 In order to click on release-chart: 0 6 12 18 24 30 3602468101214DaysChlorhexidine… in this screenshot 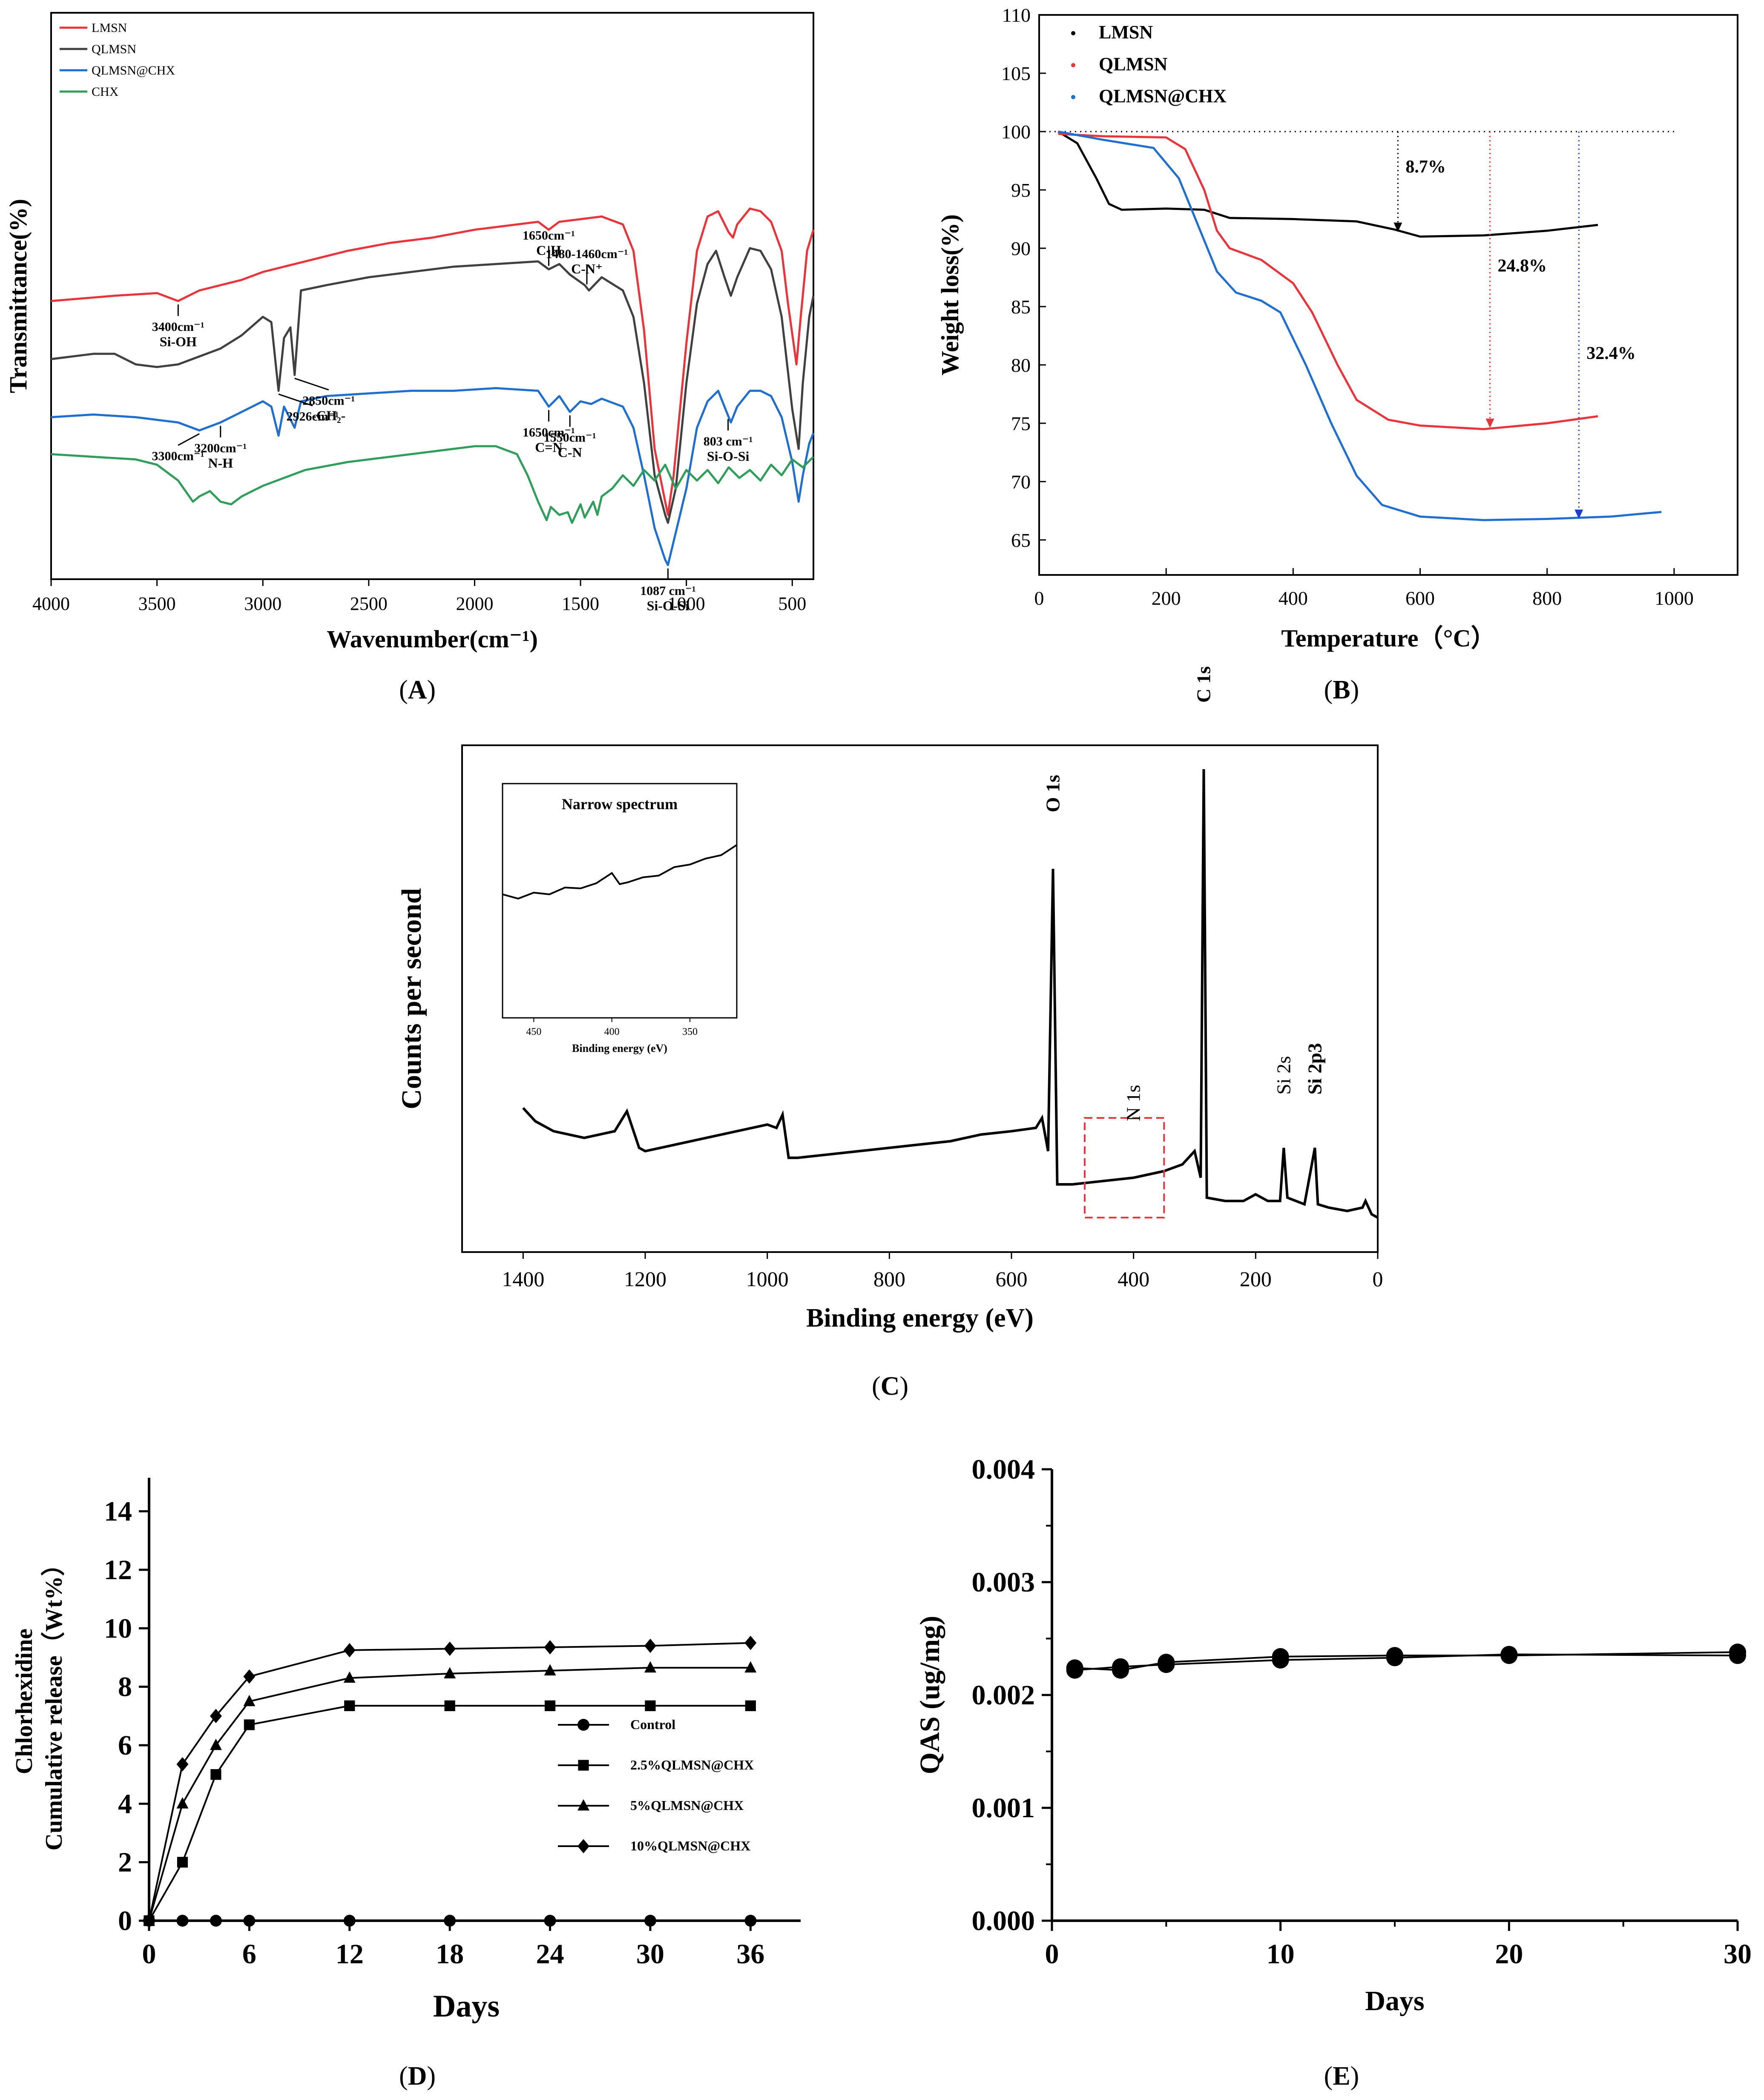, I will do `click(406, 1751)`.